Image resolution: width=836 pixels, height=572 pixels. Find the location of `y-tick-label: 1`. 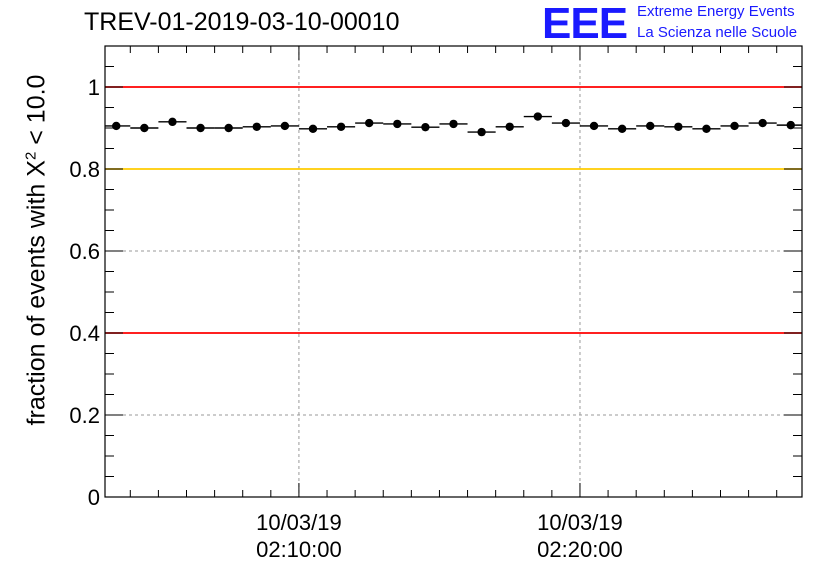

y-tick-label: 1 is located at coordinates (94, 87).